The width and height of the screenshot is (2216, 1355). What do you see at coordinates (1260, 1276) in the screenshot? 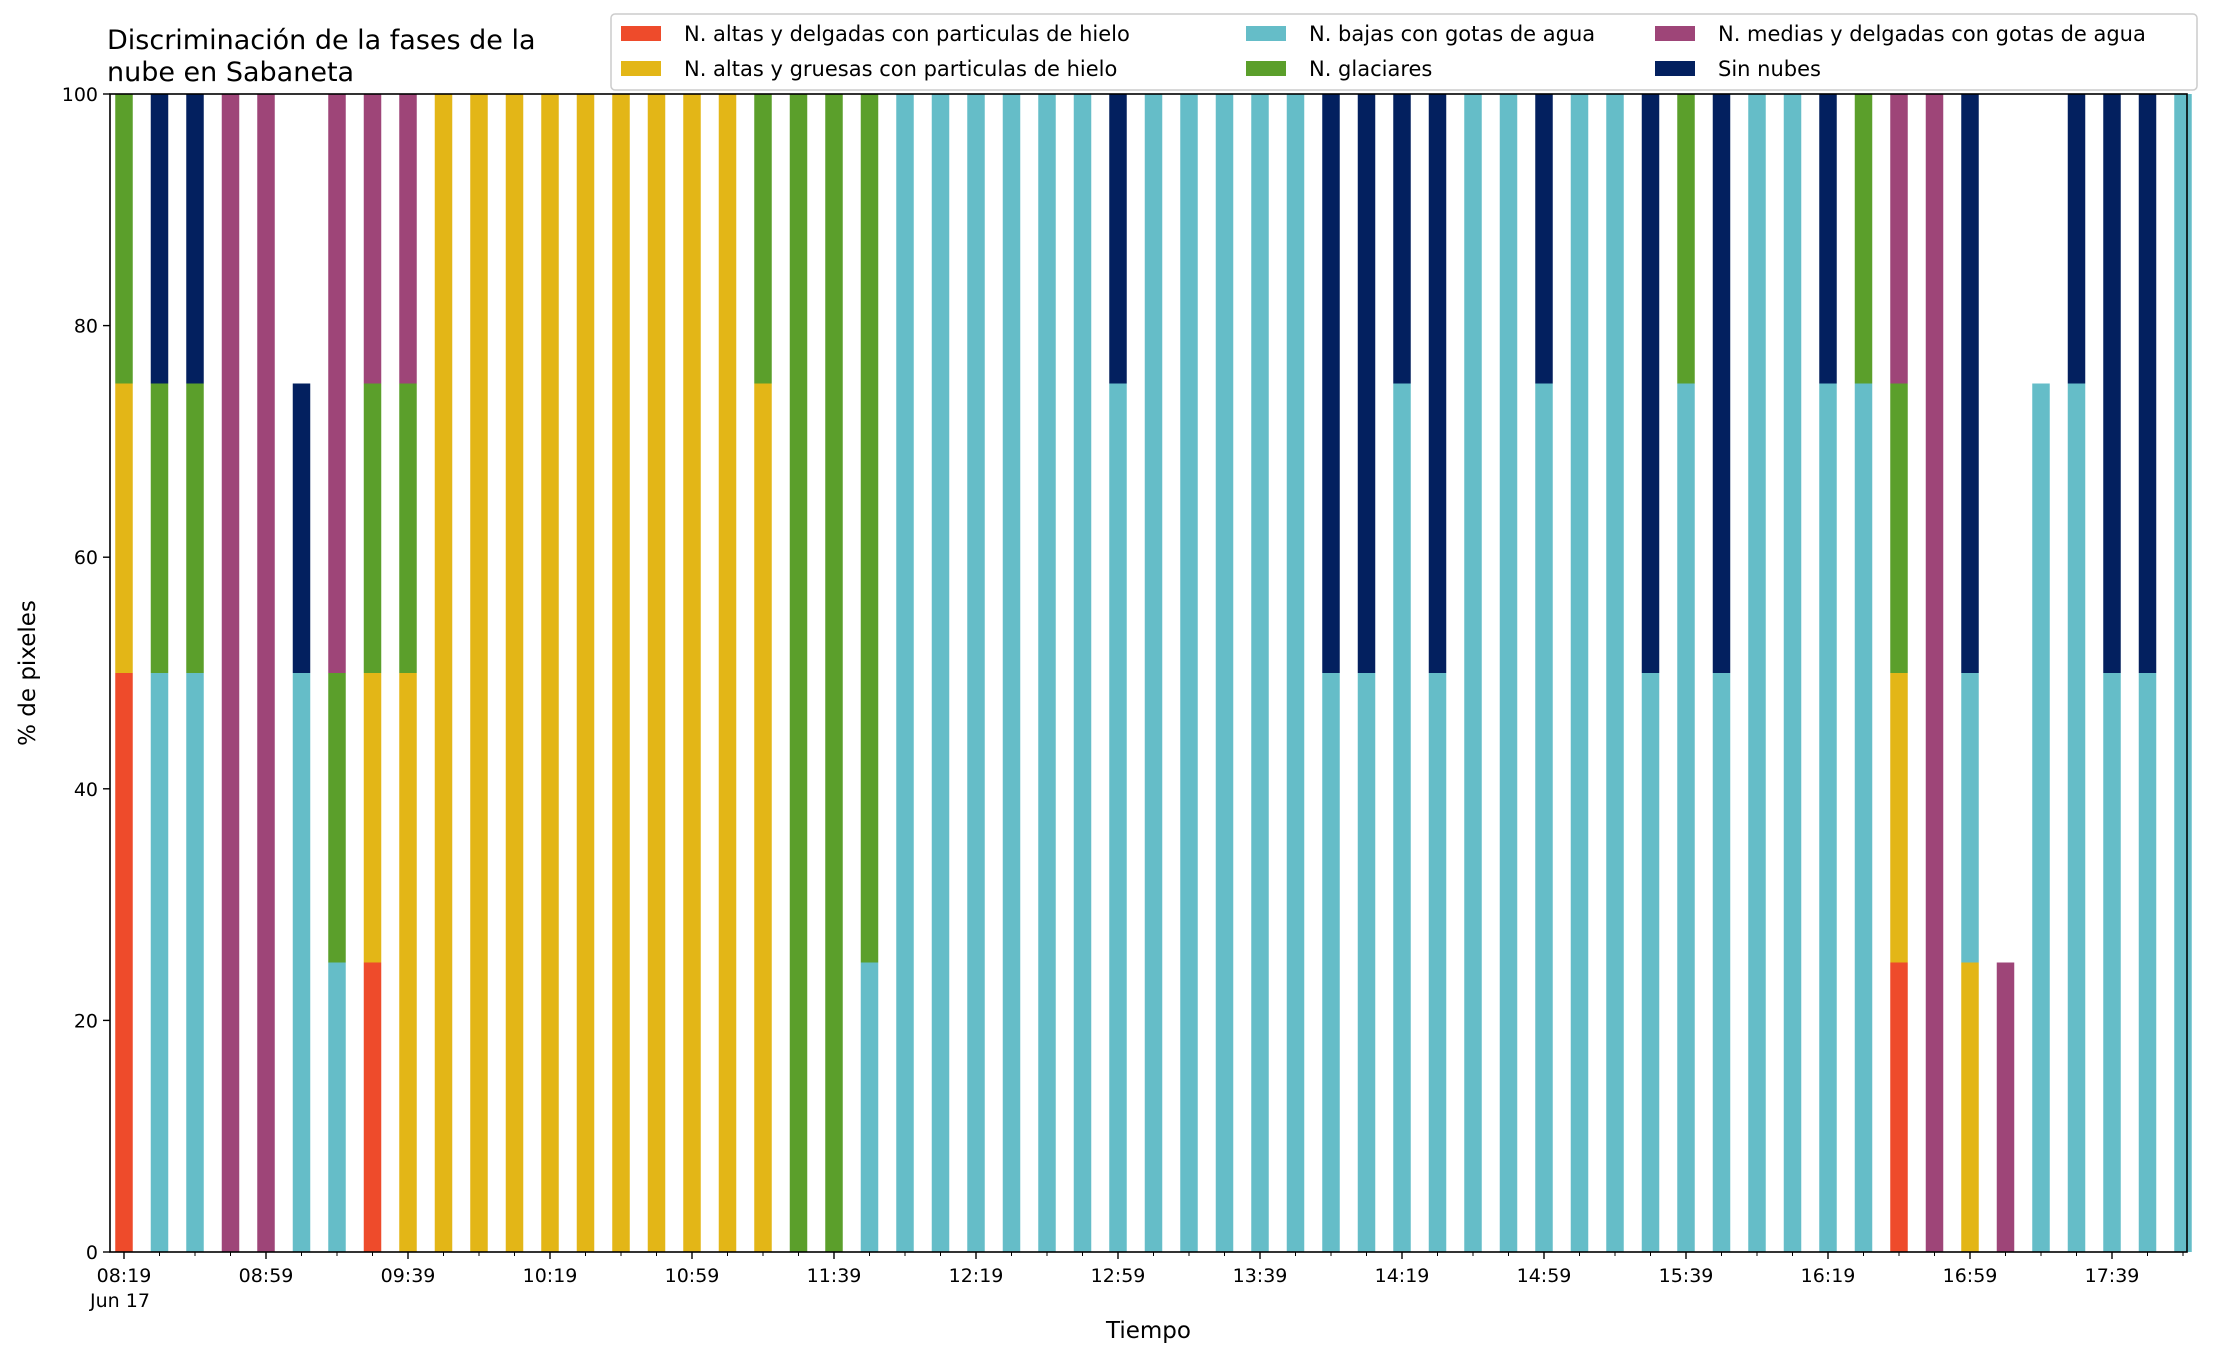
I see `x-tick-label-8: 13:39` at bounding box center [1260, 1276].